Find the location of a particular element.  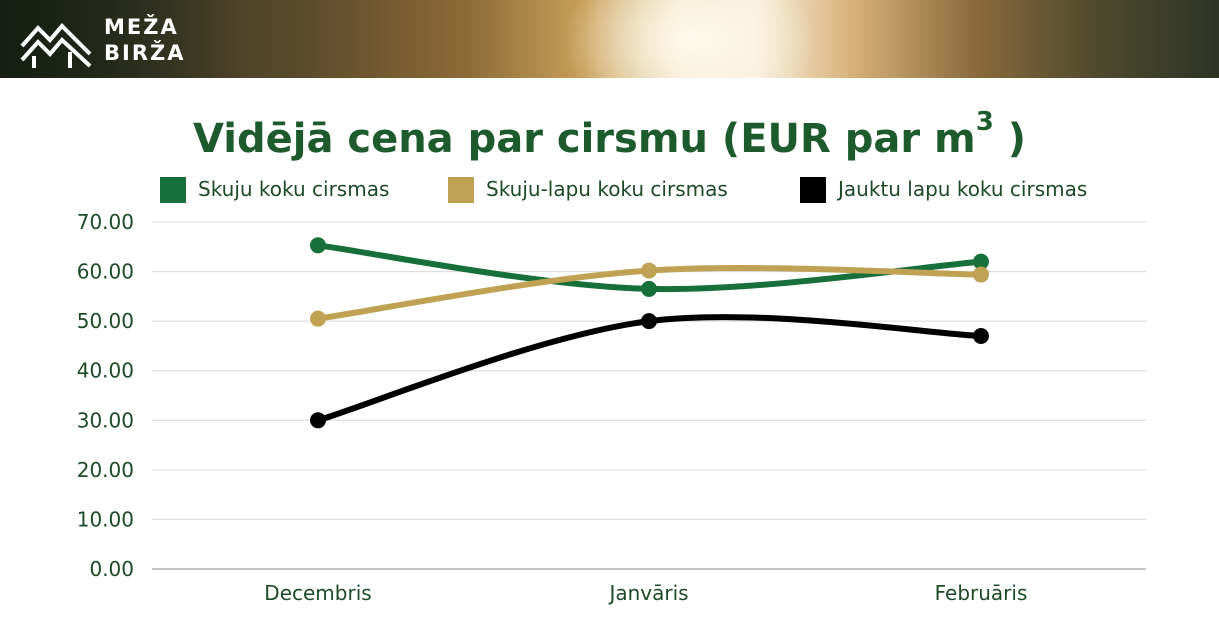

legend-label: Jauktu lapu koku cirsmas is located at coordinates (961, 189).